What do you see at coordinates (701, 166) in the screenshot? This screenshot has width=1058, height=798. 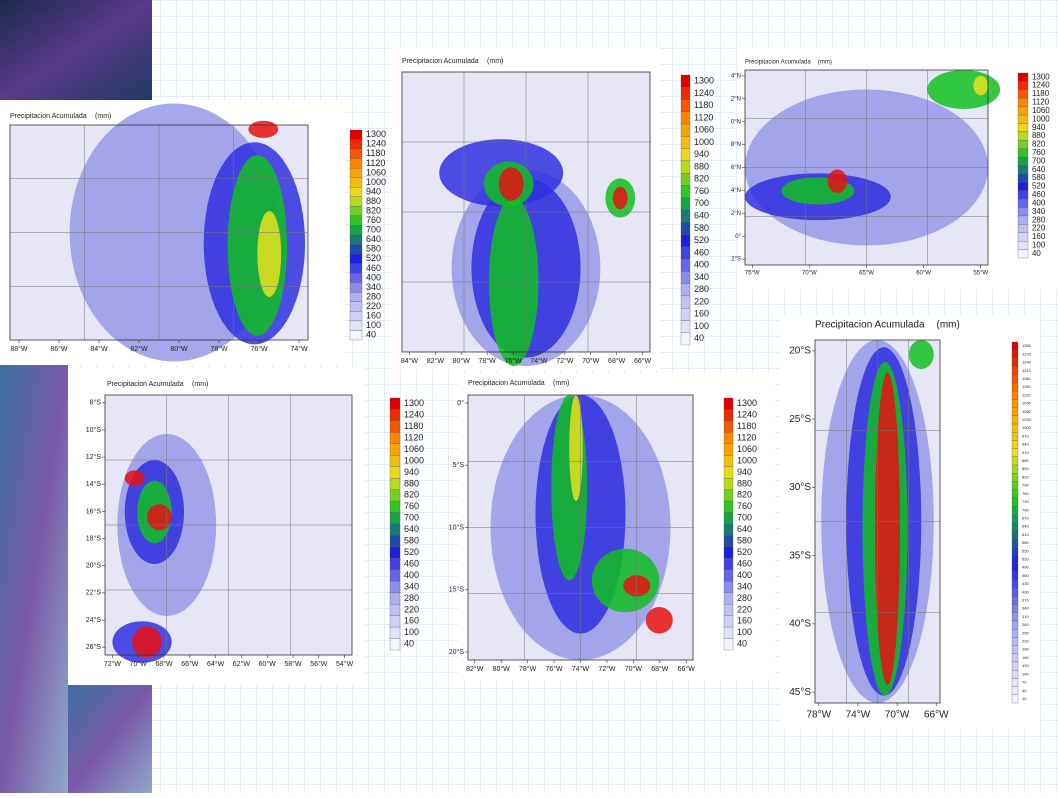 I see `colorbar-label: 880` at bounding box center [701, 166].